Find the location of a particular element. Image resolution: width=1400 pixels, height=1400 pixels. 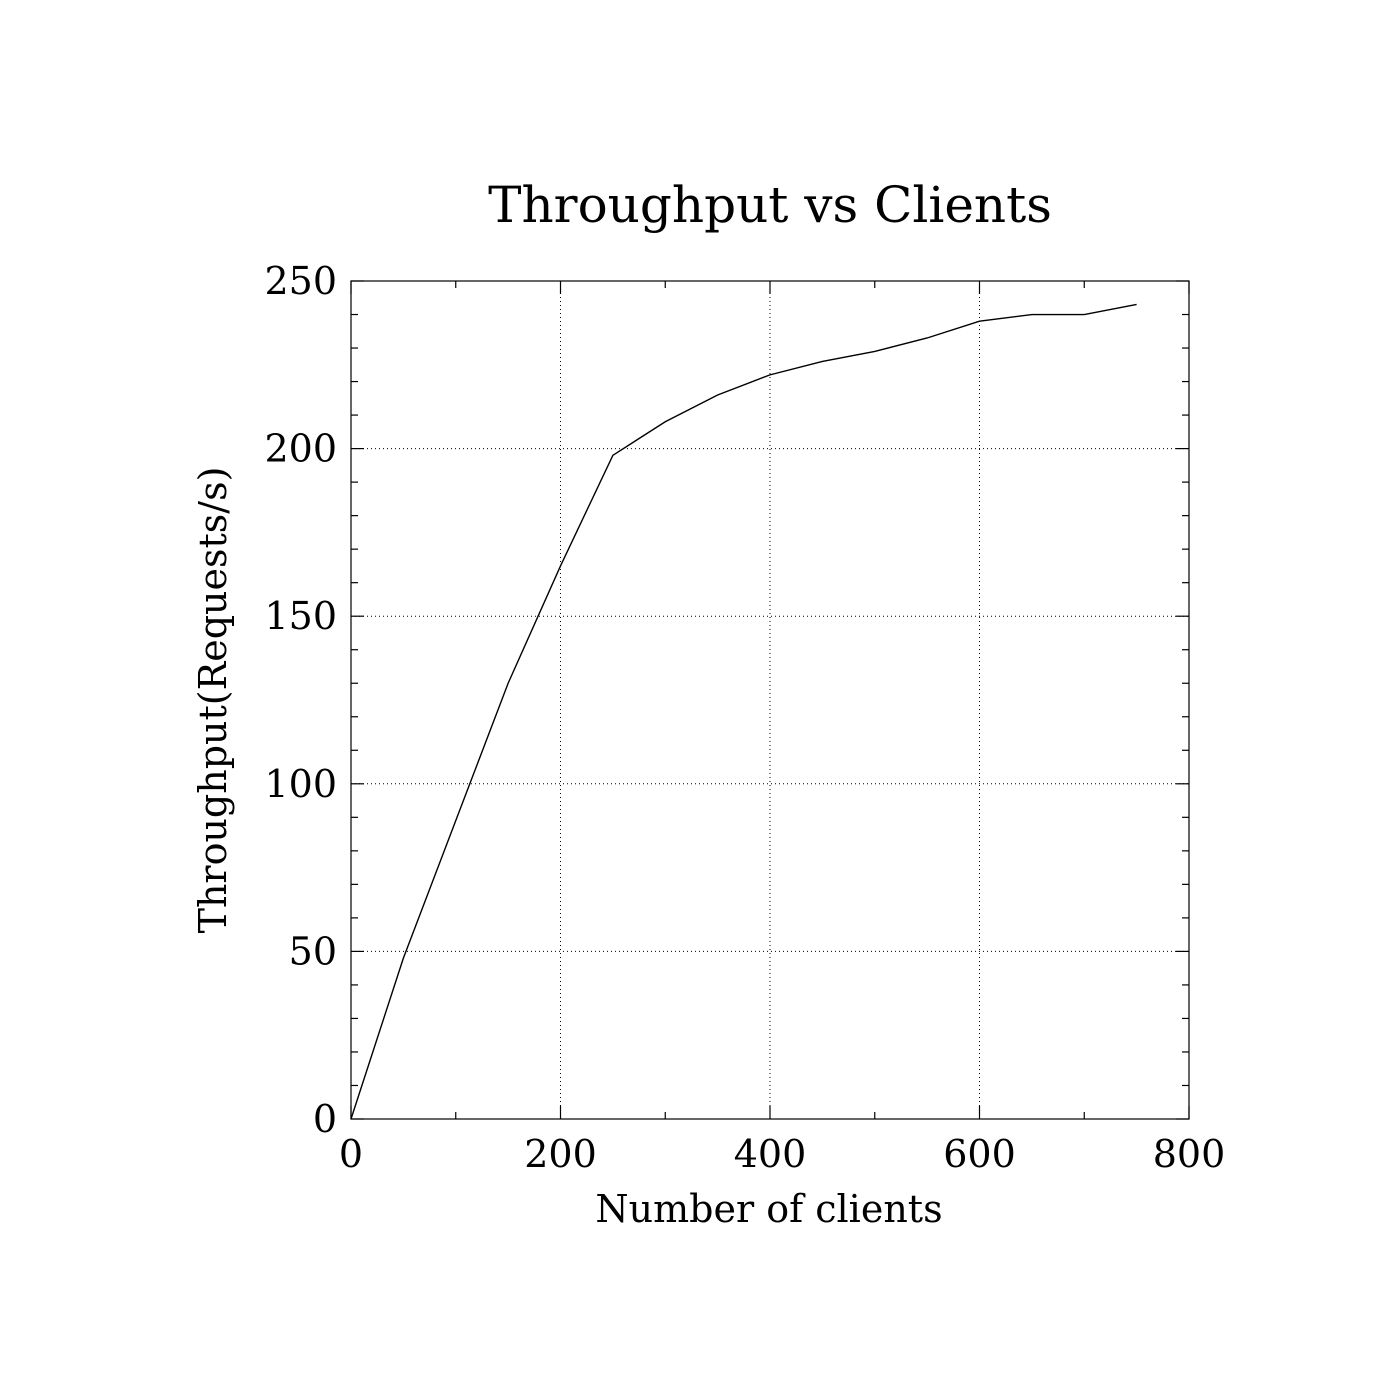

y-tick-label: 50 is located at coordinates (313, 951).